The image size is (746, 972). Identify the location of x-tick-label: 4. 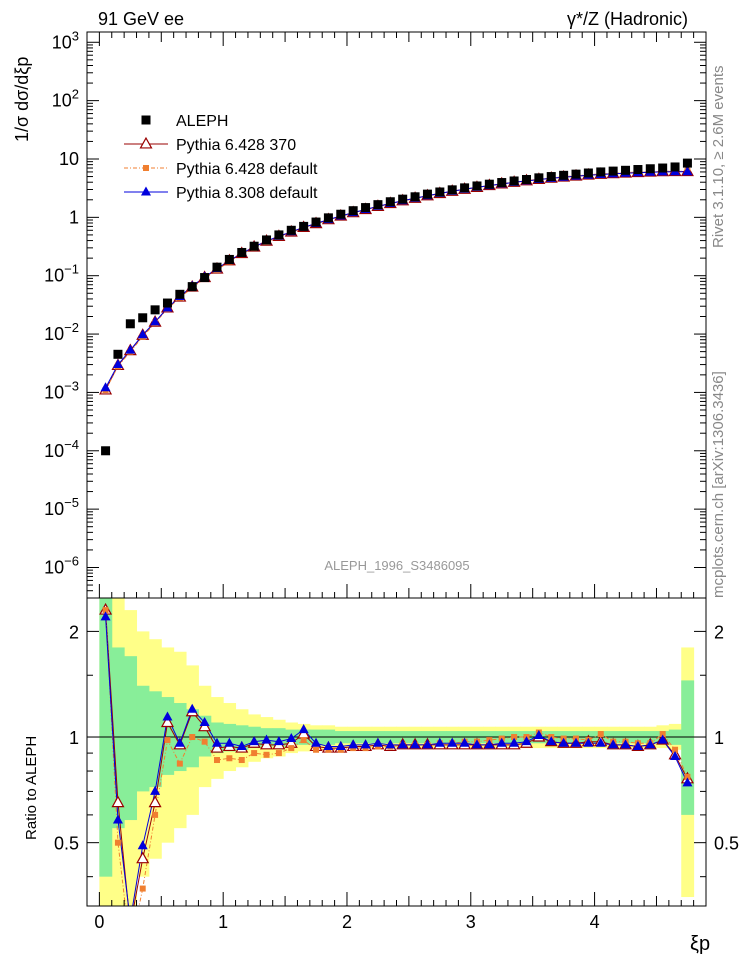
(595, 922).